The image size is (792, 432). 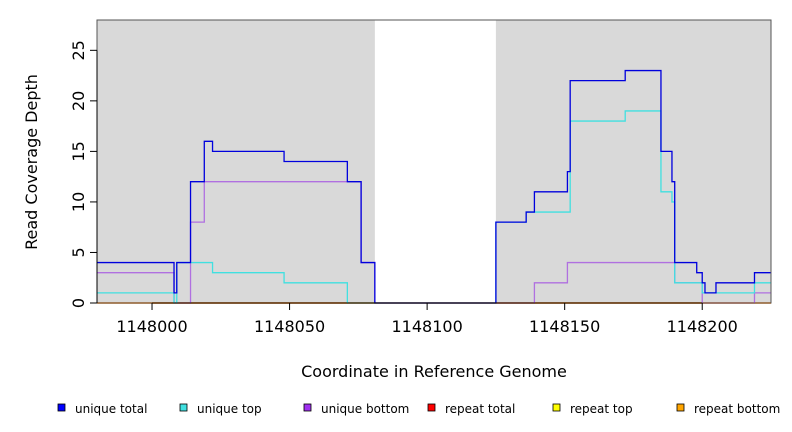 I want to click on legend-label: unique top, so click(x=229, y=409).